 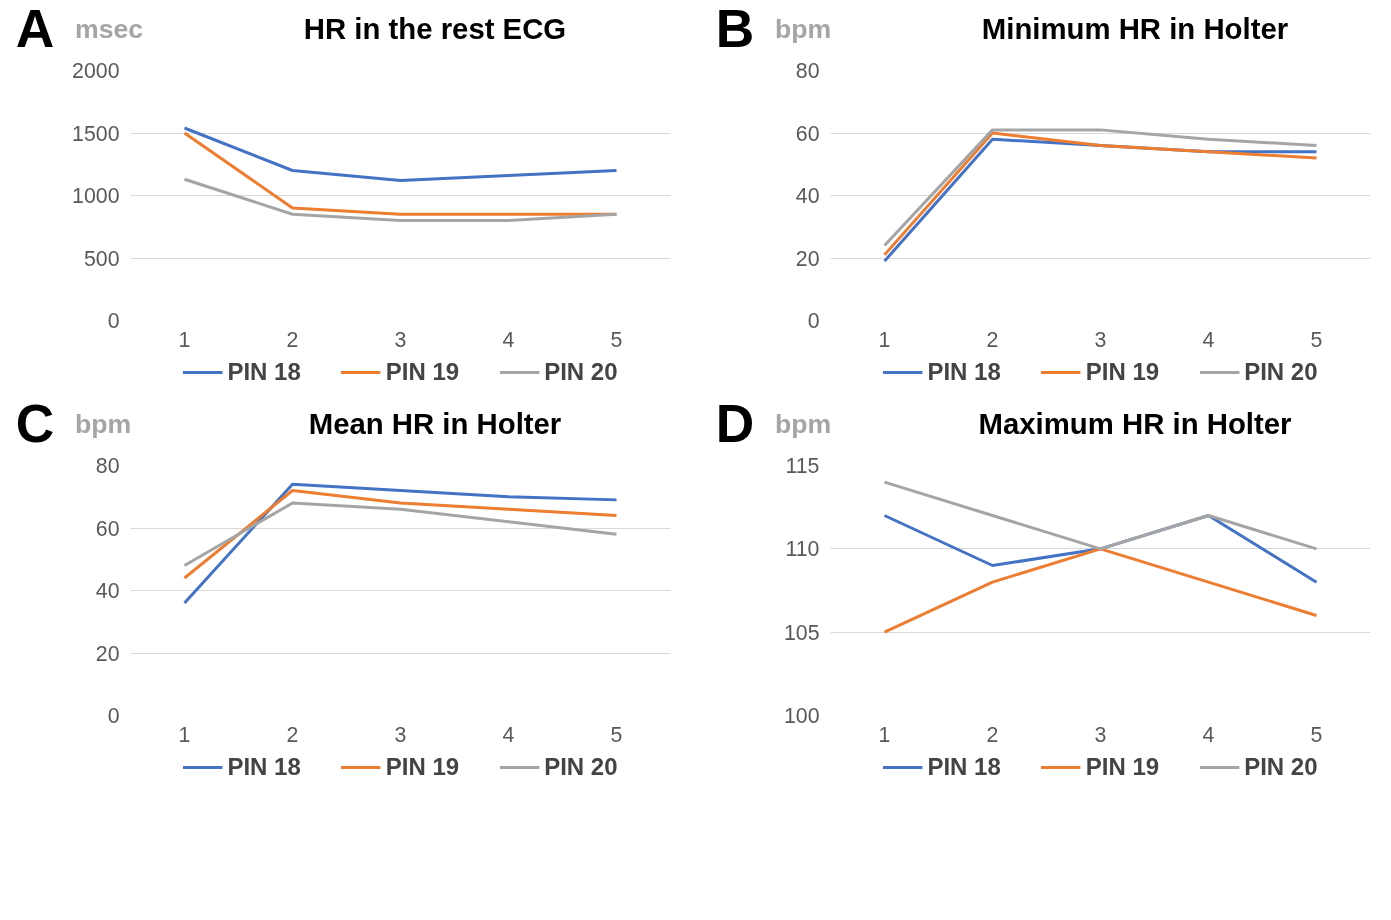 I want to click on y-tick-label: 115, so click(x=802, y=466).